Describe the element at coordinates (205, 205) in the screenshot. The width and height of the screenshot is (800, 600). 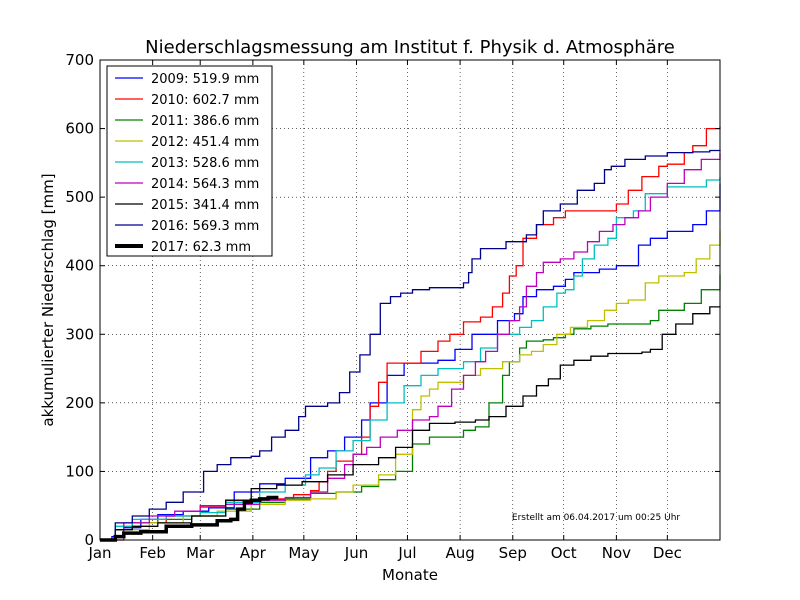
I see `legend-label: 2015: 341.4 mm` at that location.